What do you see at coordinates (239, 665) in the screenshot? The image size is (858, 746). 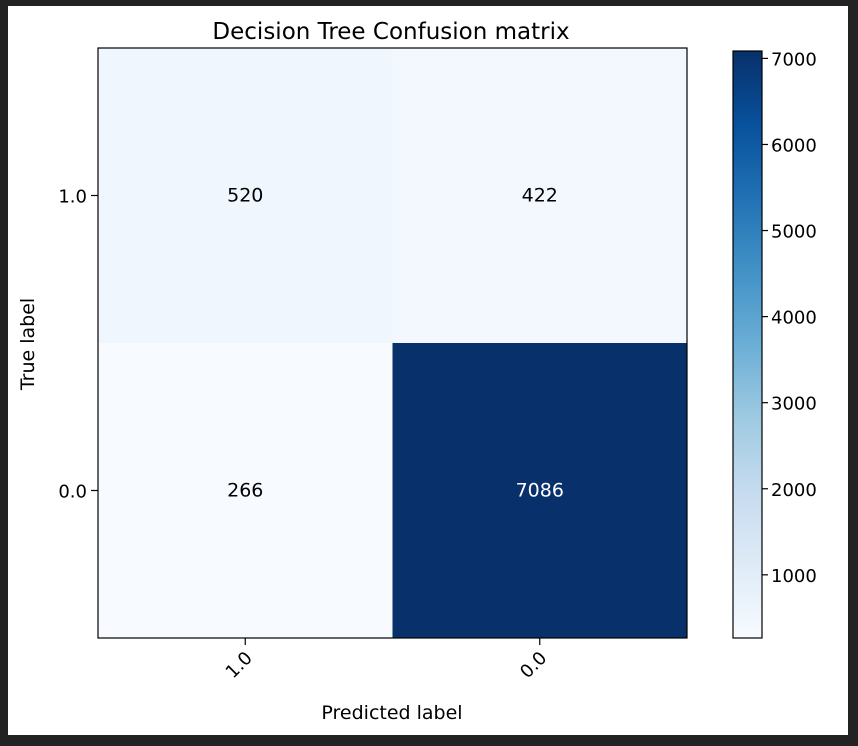 I see `x-tick-label: 1.0` at bounding box center [239, 665].